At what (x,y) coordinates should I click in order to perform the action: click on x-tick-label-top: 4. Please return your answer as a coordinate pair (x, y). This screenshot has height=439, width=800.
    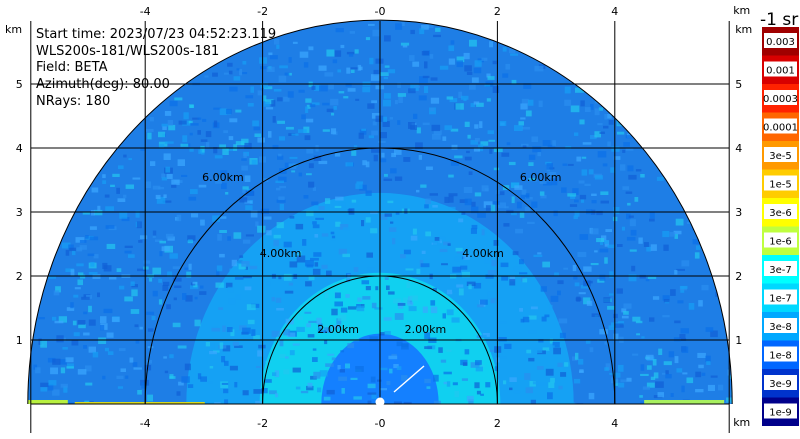
    Looking at the image, I should click on (614, 11).